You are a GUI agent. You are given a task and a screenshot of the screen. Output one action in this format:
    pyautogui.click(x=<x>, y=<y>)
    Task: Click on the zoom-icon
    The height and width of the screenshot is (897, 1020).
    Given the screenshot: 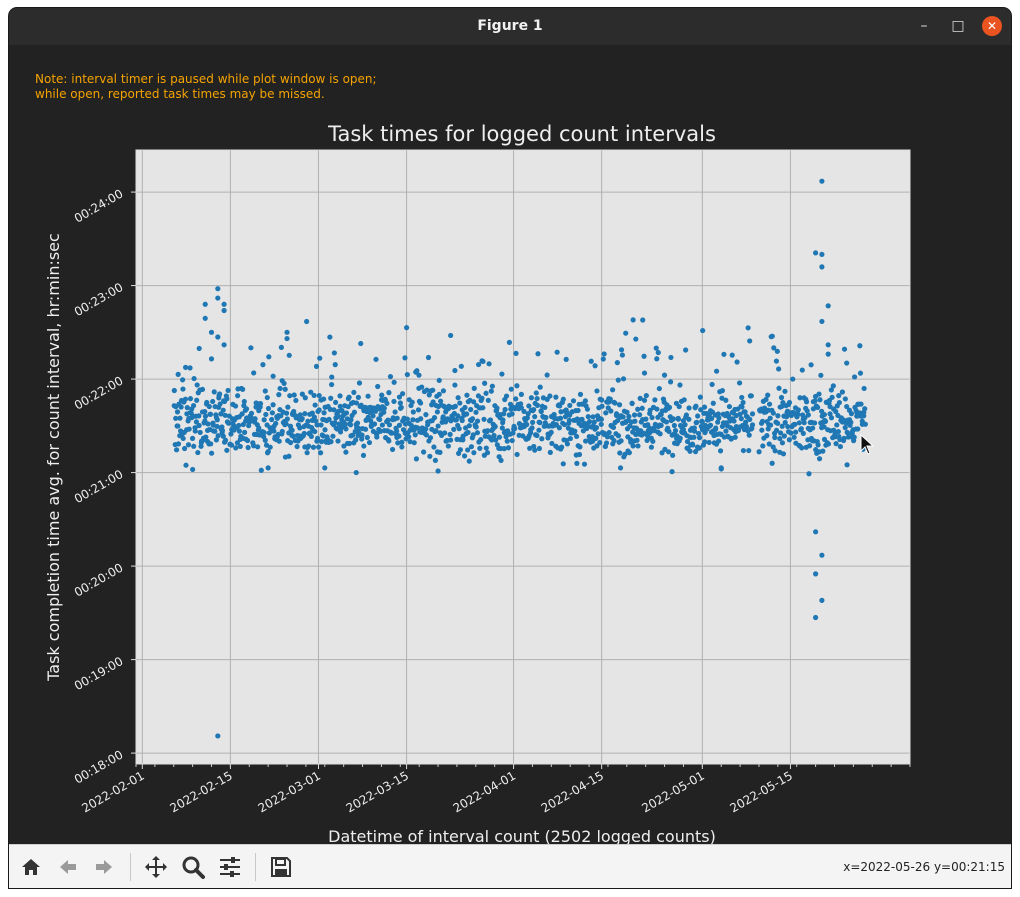 What is the action you would take?
    pyautogui.click(x=193, y=867)
    